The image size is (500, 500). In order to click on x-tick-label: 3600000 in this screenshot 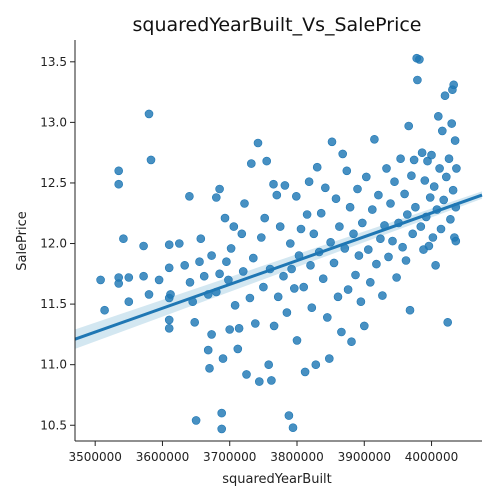, I will do `click(162, 457)`.